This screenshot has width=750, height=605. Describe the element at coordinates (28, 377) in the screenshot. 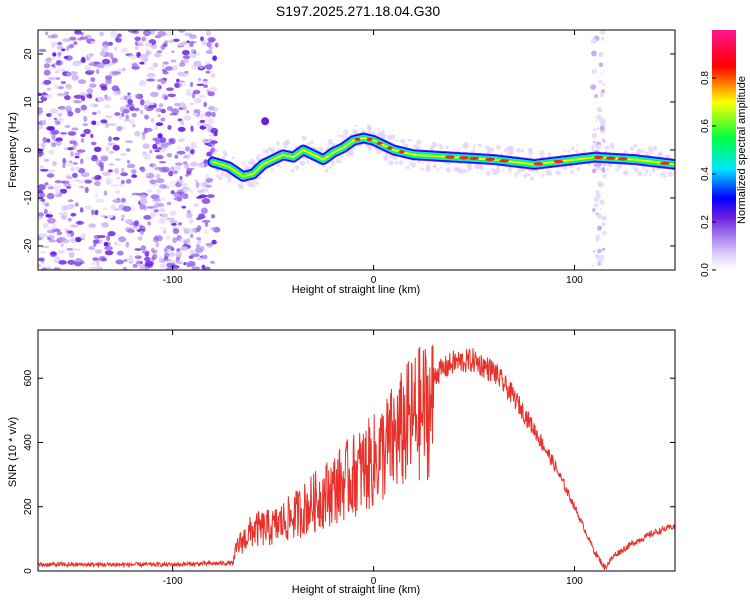

I see `y-tick-label: 600` at that location.